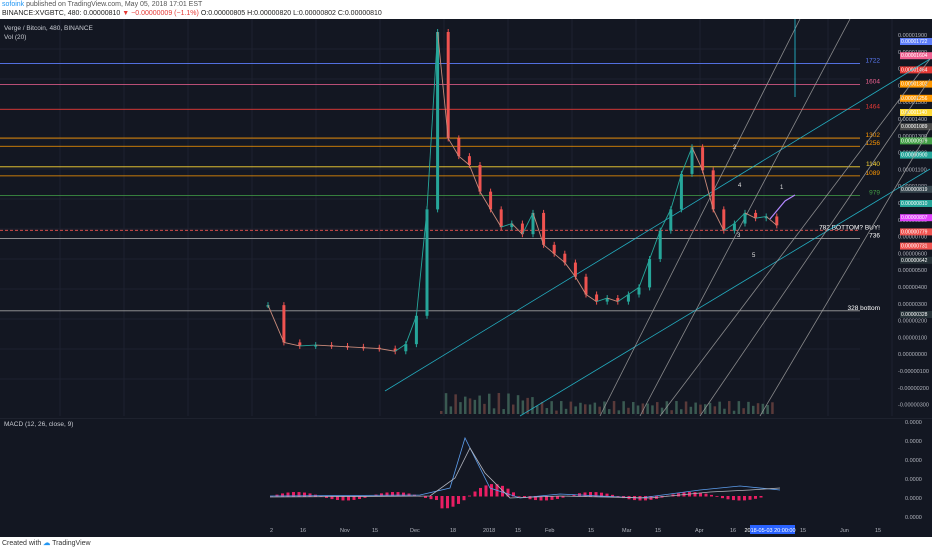 Image resolution: width=932 pixels, height=550 pixels. Describe the element at coordinates (912, 271) in the screenshot. I see `price-axis-tick: 0.00000500` at that location.